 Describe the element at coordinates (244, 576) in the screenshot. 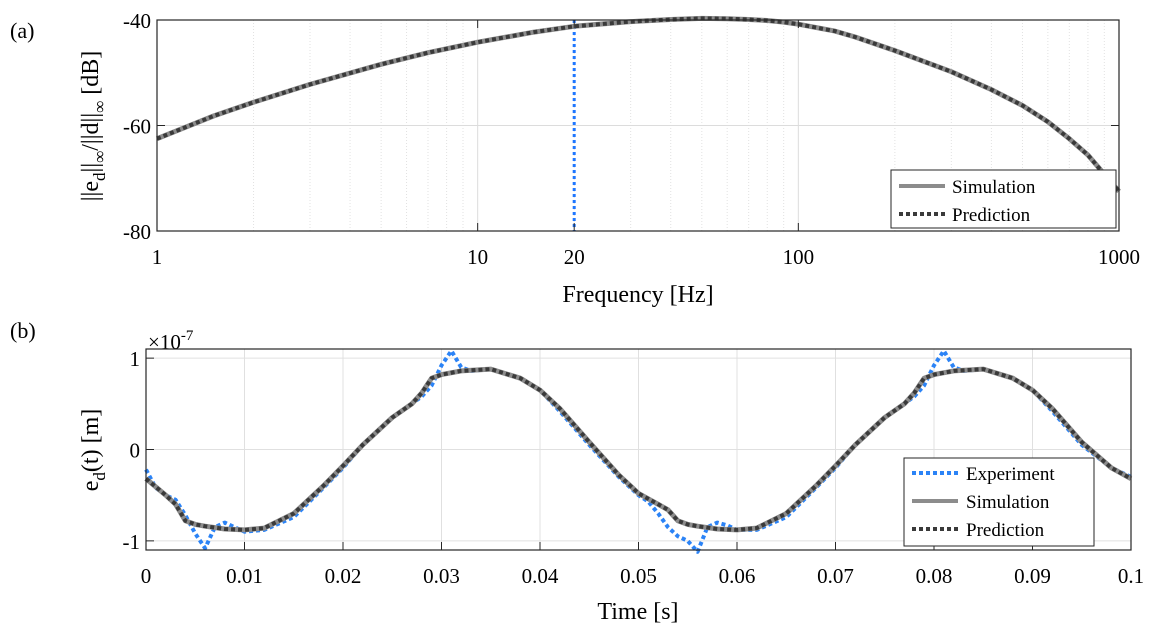

I see `panel-b-xtick-label: 0.01` at that location.